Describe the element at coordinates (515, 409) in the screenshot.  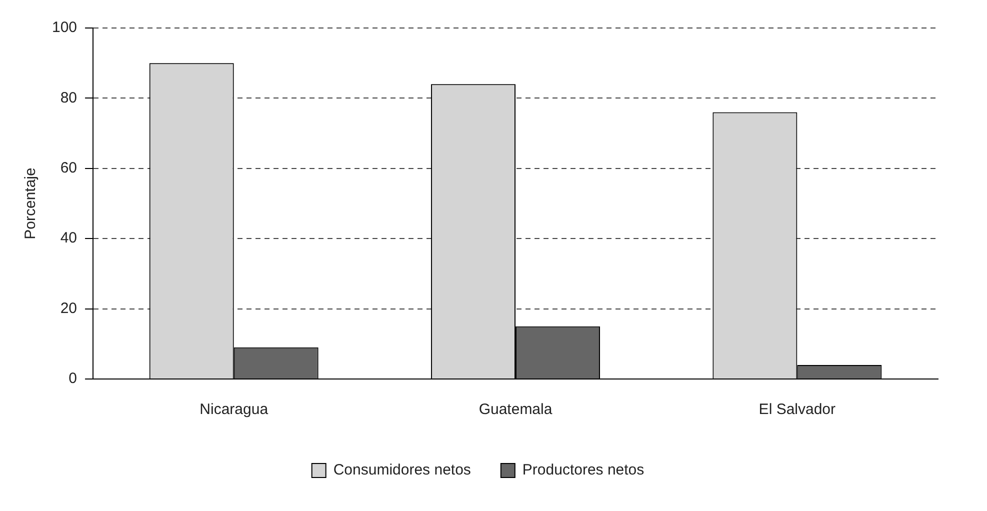
I see `x-tick-label: Guatemala` at that location.